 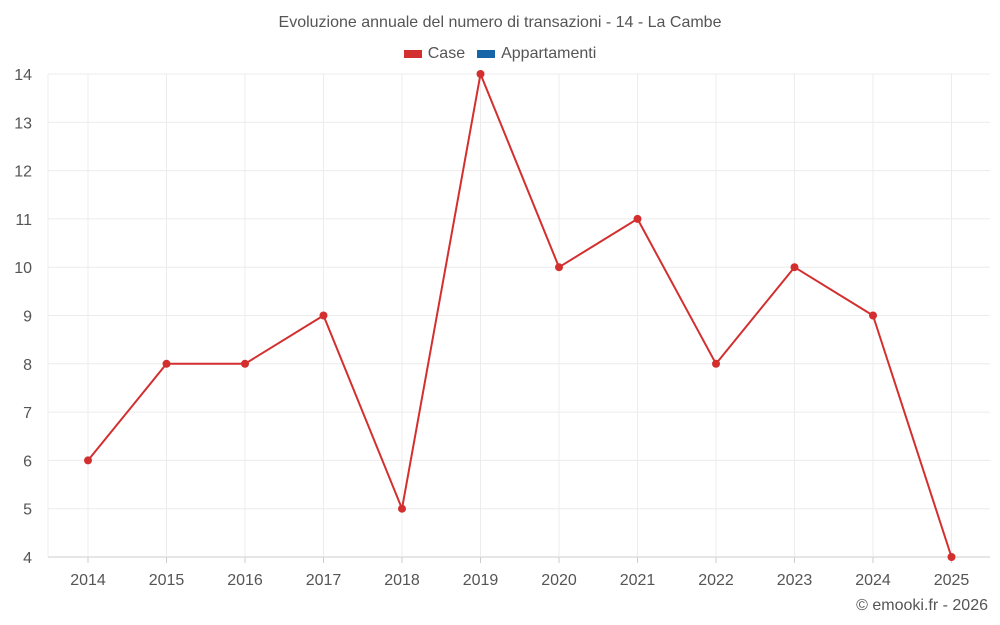 What do you see at coordinates (323, 315) in the screenshot?
I see `data-point-case-2017` at bounding box center [323, 315].